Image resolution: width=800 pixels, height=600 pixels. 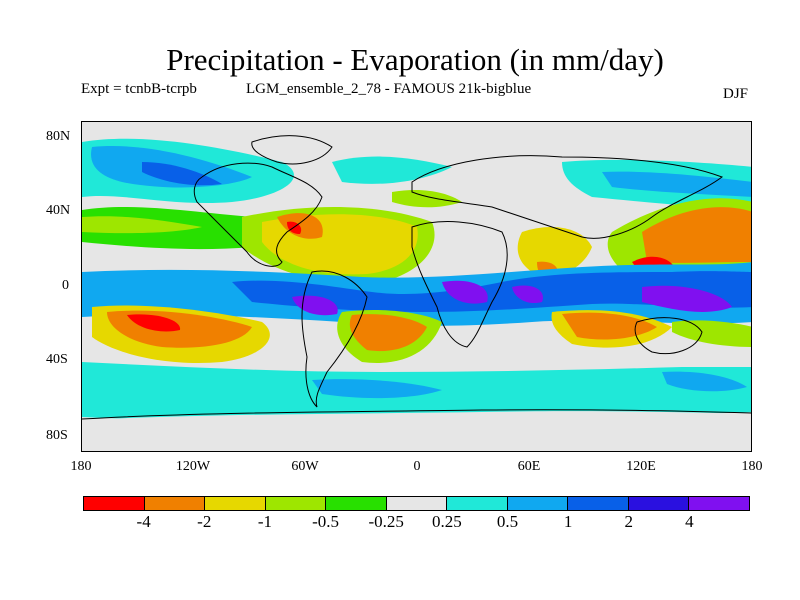 I want to click on ensemble-label: LGM_ensemble_2_78 - FAMOUS 21k-bigblue, so click(x=389, y=89).